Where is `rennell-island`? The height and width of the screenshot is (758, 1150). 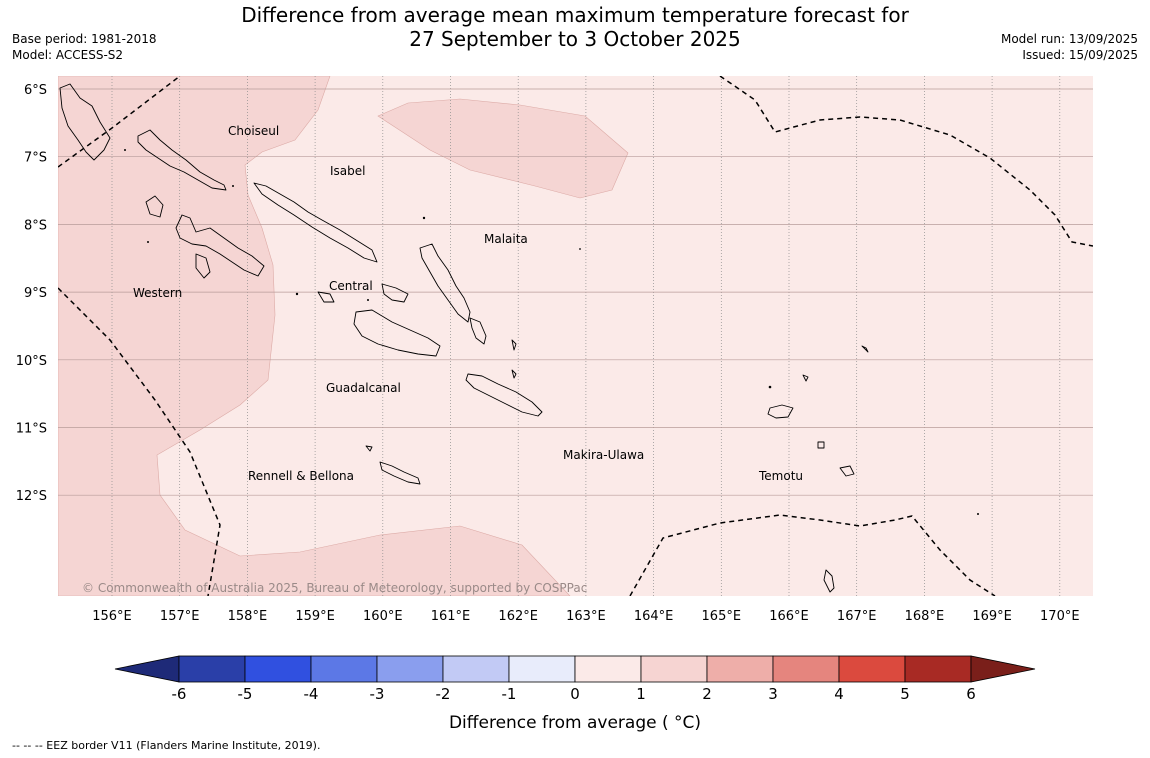 rennell-island is located at coordinates (400, 473).